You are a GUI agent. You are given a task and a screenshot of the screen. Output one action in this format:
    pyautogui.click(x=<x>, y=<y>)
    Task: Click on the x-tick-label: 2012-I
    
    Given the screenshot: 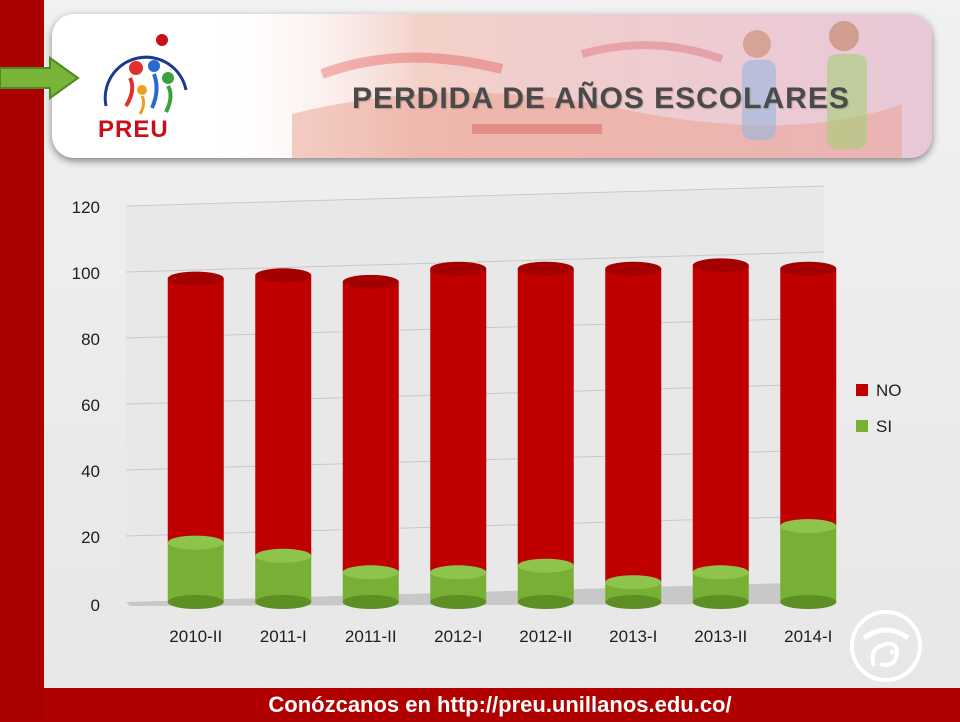 What is the action you would take?
    pyautogui.click(x=458, y=636)
    